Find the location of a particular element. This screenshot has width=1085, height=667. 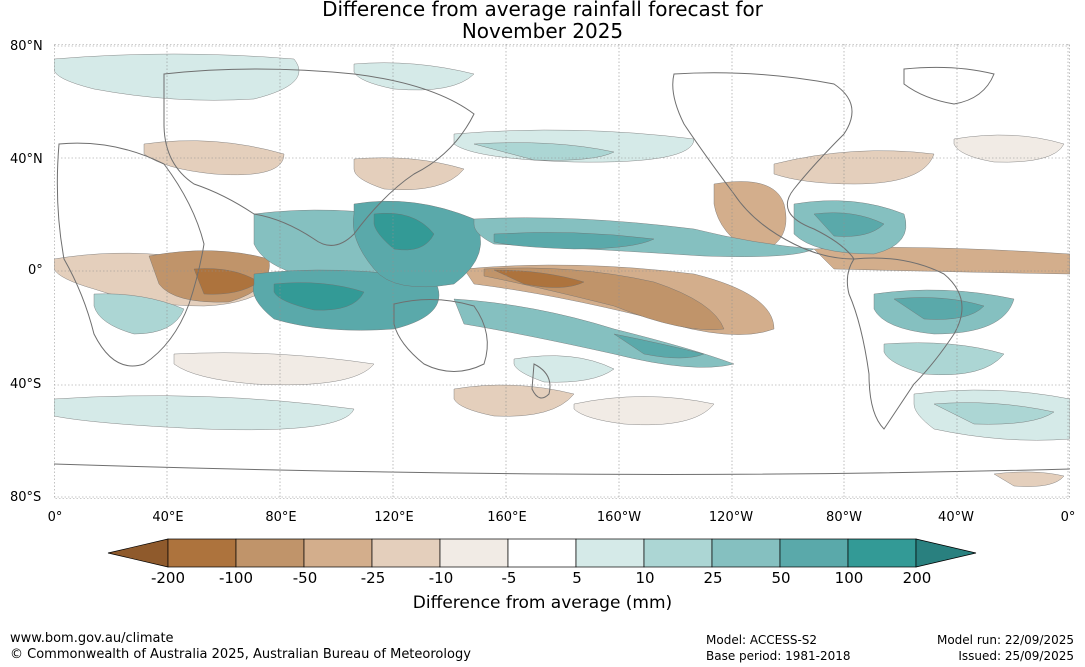

lon-label-160e: 160°E is located at coordinates (507, 517).